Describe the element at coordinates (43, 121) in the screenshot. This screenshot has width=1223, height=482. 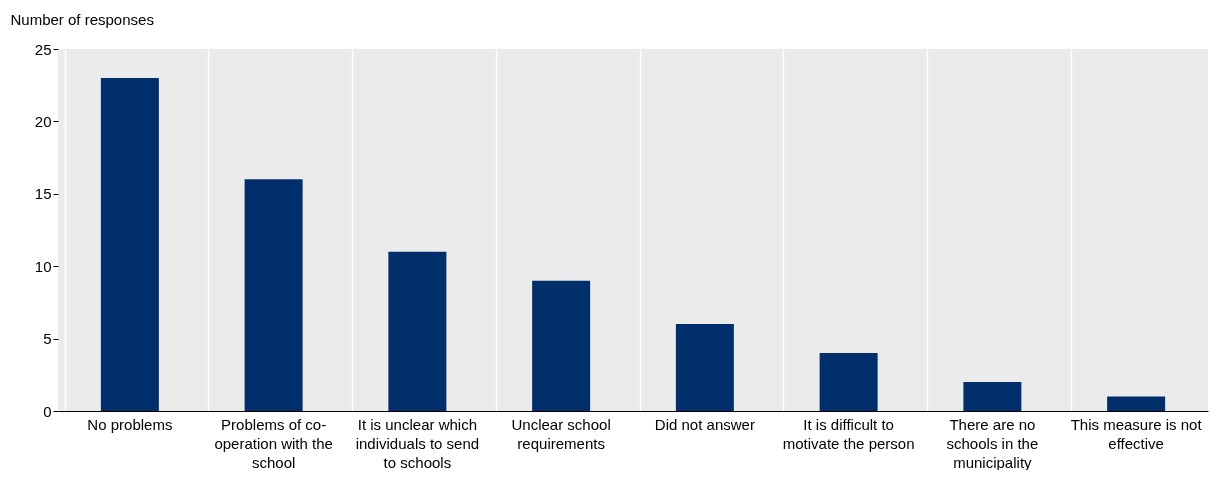
I see `y-tick-label: 20` at that location.